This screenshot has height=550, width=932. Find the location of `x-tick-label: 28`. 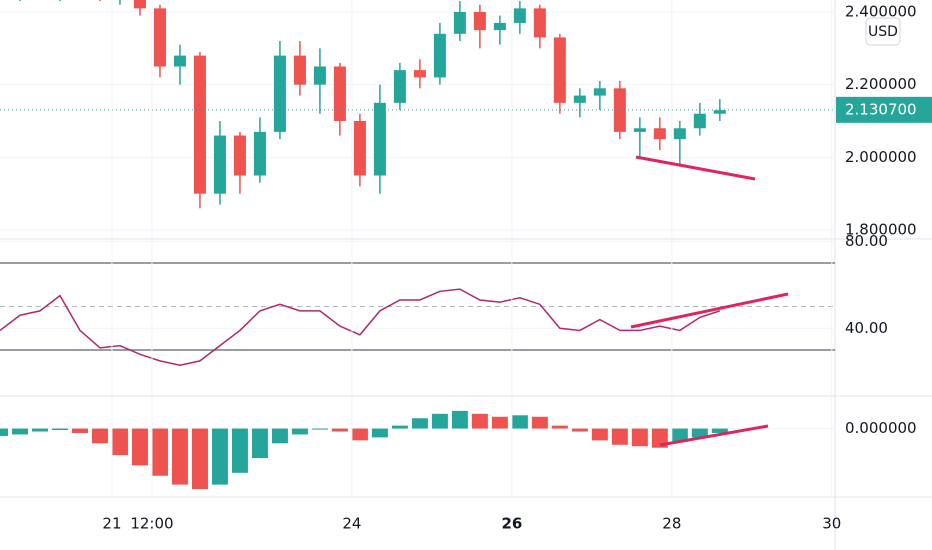

x-tick-label: 28 is located at coordinates (671, 524).